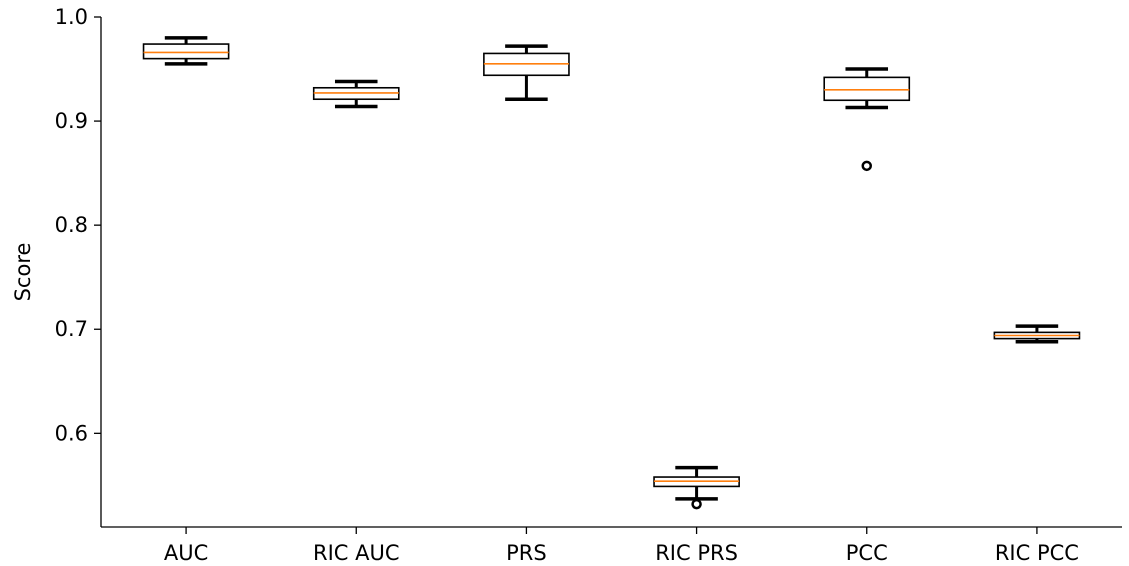 Image resolution: width=1129 pixels, height=566 pixels. I want to click on x-tick-label: AUC, so click(186, 553).